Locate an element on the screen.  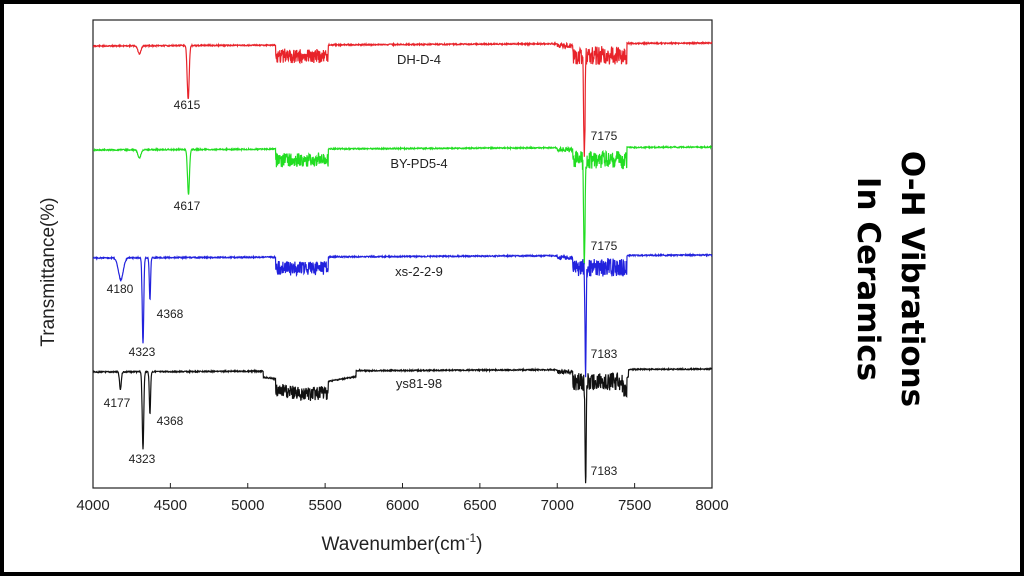
peak-label: 4615 is located at coordinates (187, 105).